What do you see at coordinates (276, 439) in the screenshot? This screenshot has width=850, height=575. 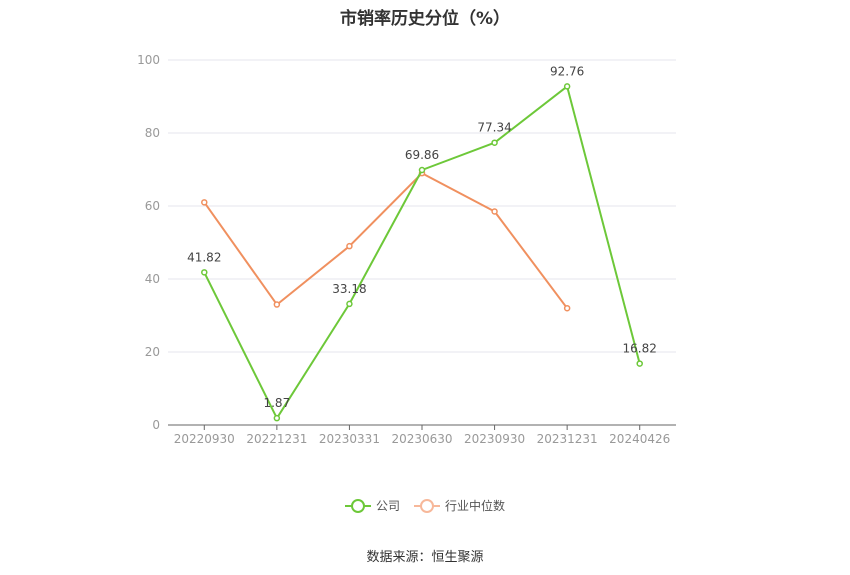 I see `x-tick-label: 20221231` at bounding box center [276, 439].